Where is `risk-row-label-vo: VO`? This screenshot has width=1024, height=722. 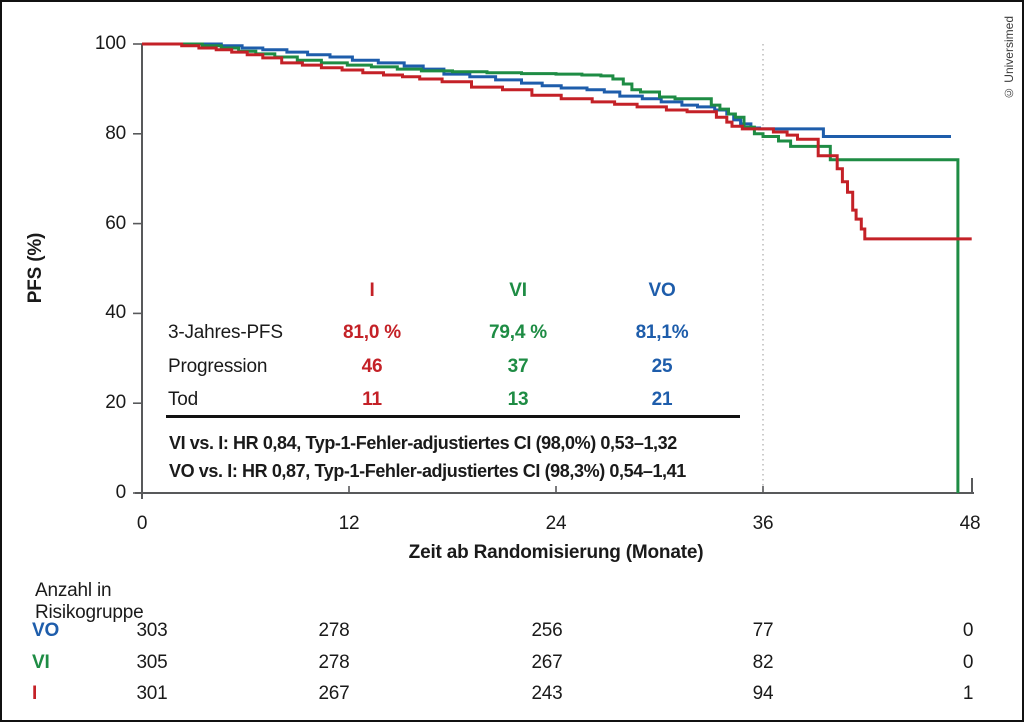
risk-row-label-vo: VO is located at coordinates (46, 630).